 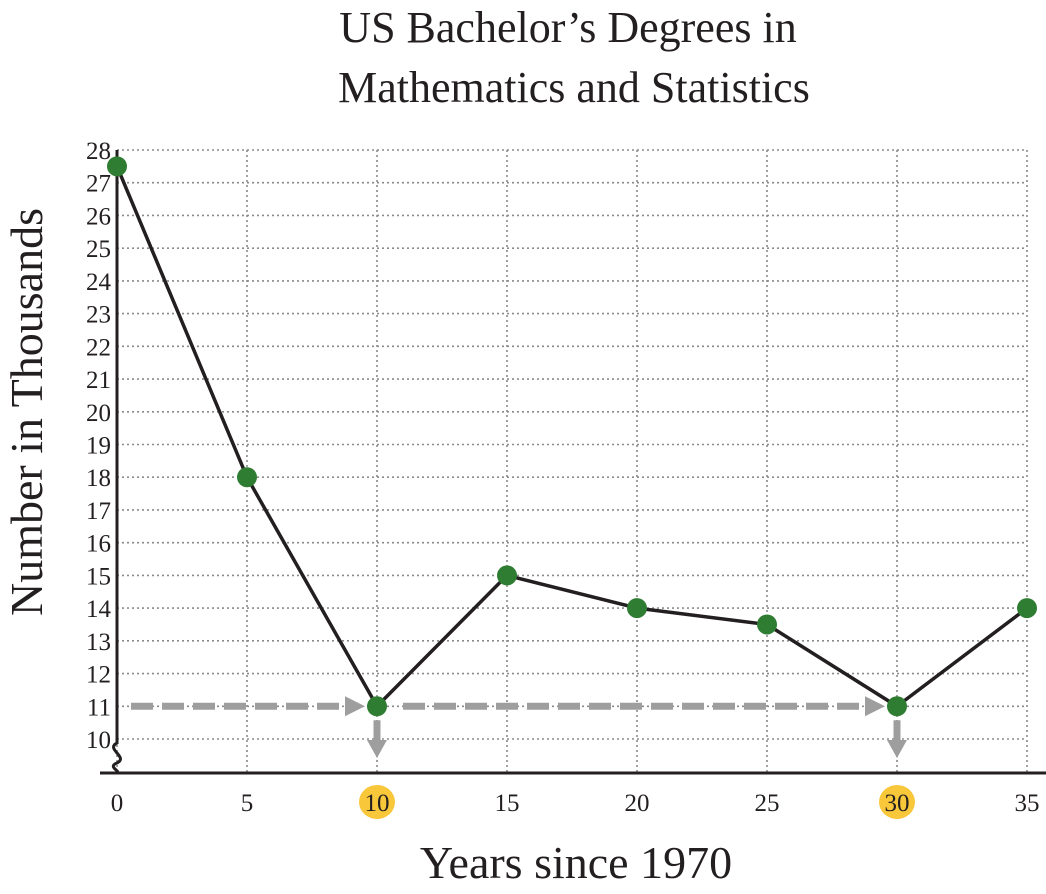 What do you see at coordinates (116, 462) in the screenshot?
I see `y-axis-line` at bounding box center [116, 462].